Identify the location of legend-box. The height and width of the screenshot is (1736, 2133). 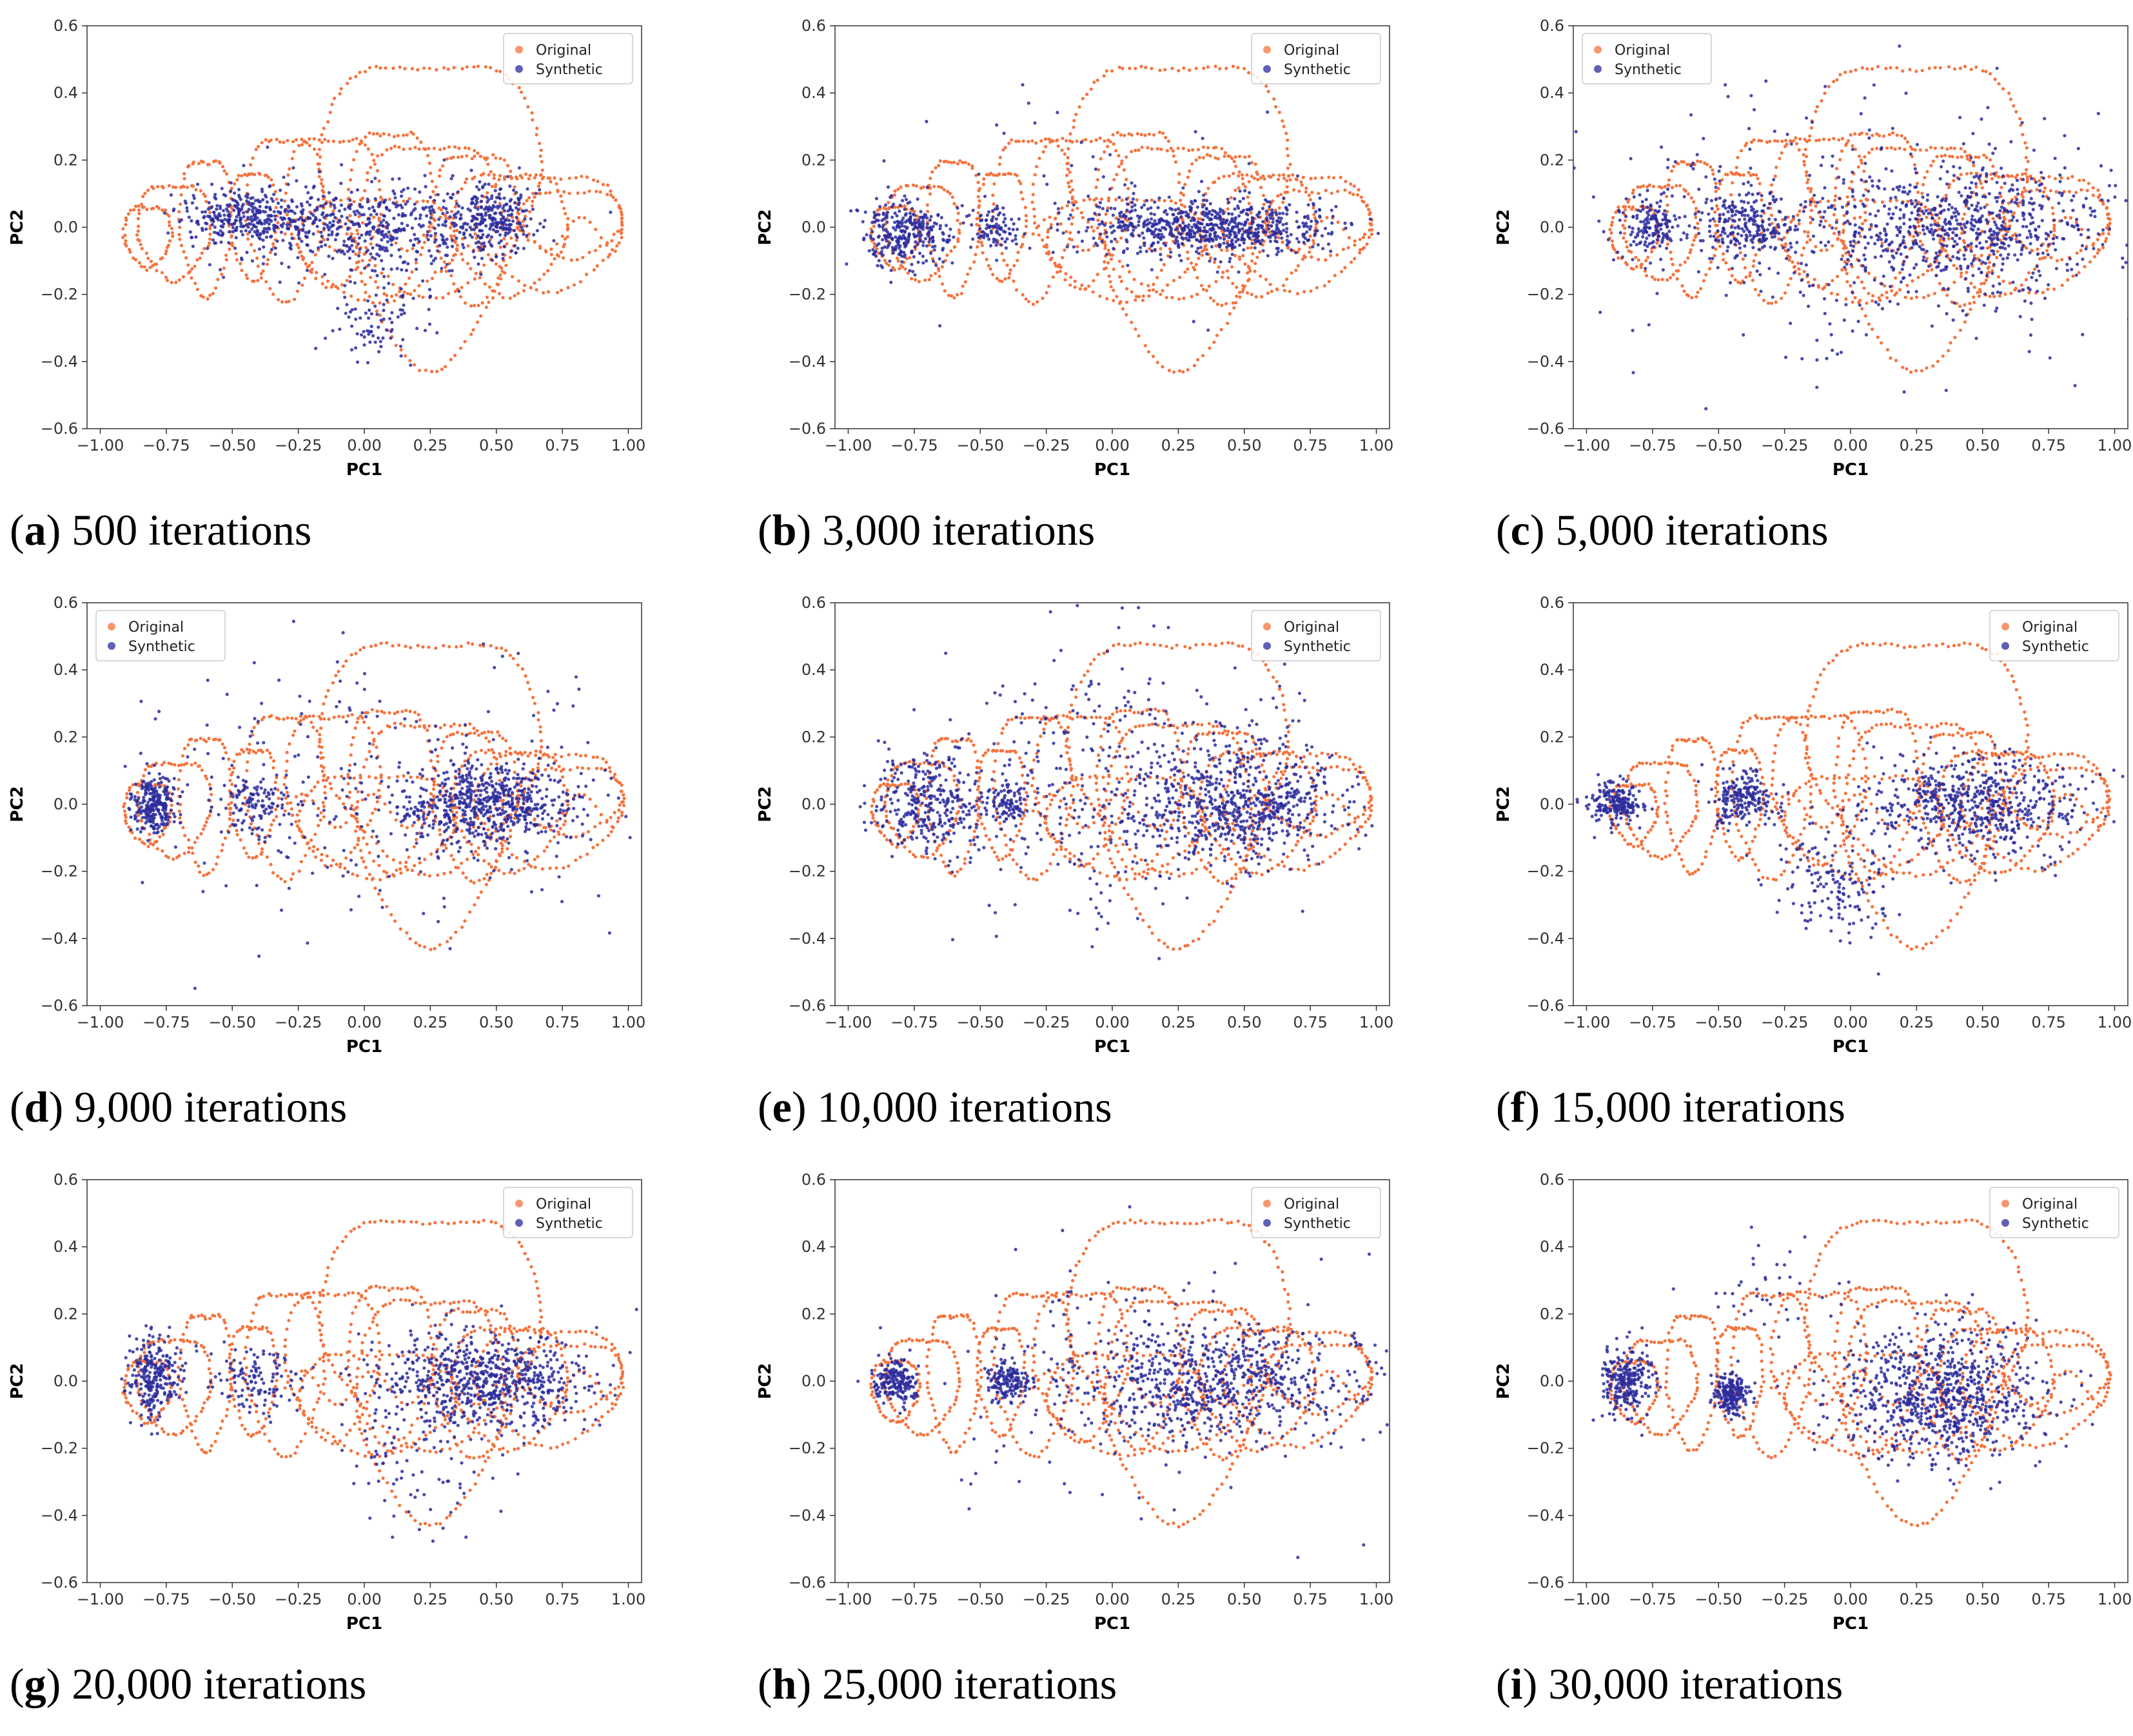
(568, 58).